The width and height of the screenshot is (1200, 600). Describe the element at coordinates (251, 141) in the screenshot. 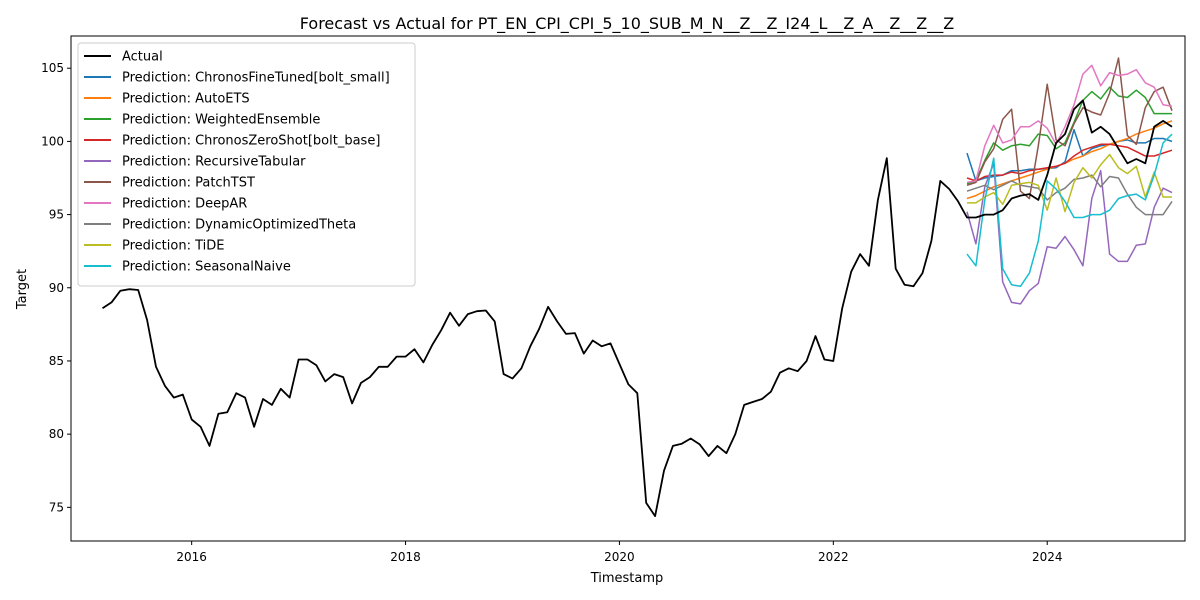

I see `legend-entry-prediction-chronoszeroshot-bolt-base: Prediction: ChronosZeroShot[bolt_base]` at that location.